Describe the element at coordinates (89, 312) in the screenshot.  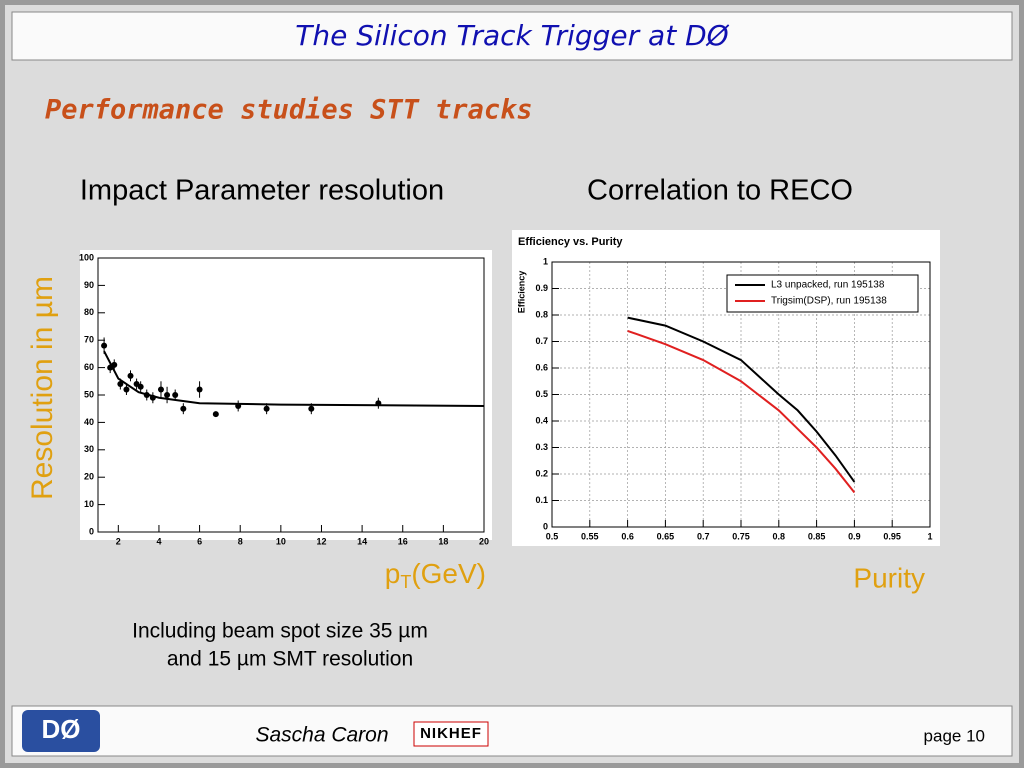
I see `y-tick-label: 80` at that location.